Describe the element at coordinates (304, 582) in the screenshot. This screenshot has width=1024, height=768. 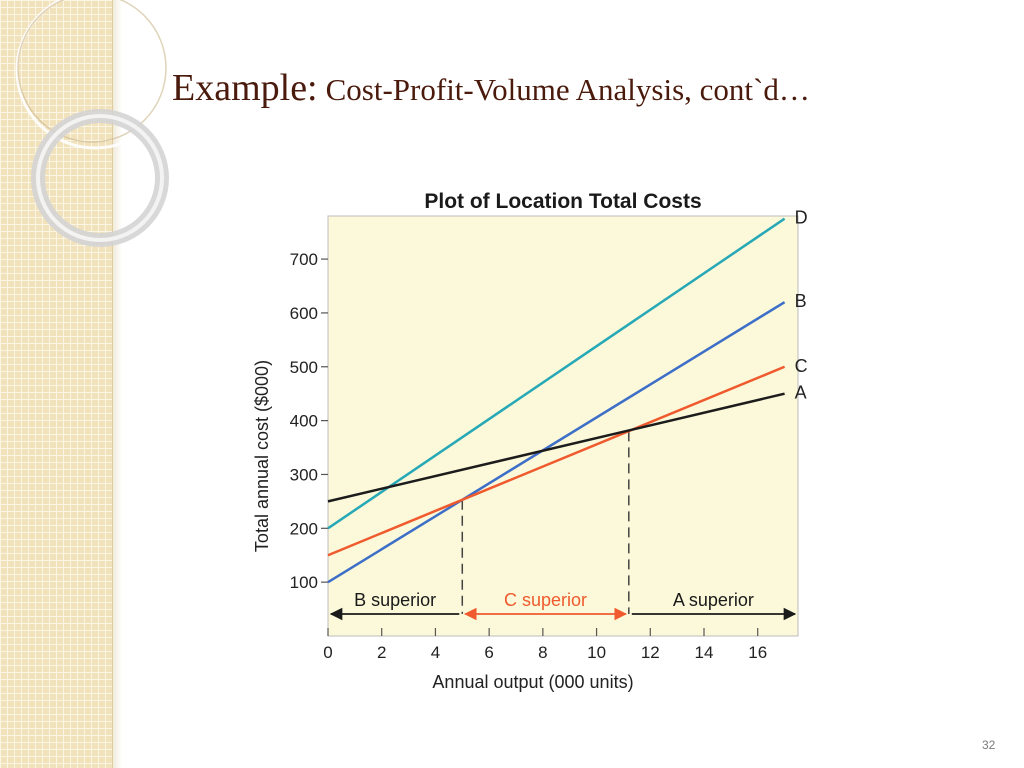
I see `y-tick-label: 100` at that location.